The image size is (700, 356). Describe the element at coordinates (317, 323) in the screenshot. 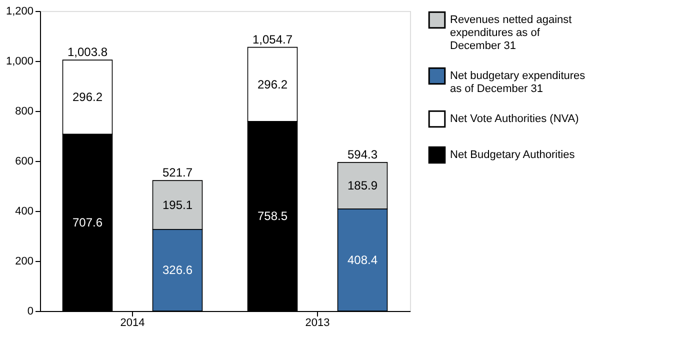

I see `text: 2013` at that location.